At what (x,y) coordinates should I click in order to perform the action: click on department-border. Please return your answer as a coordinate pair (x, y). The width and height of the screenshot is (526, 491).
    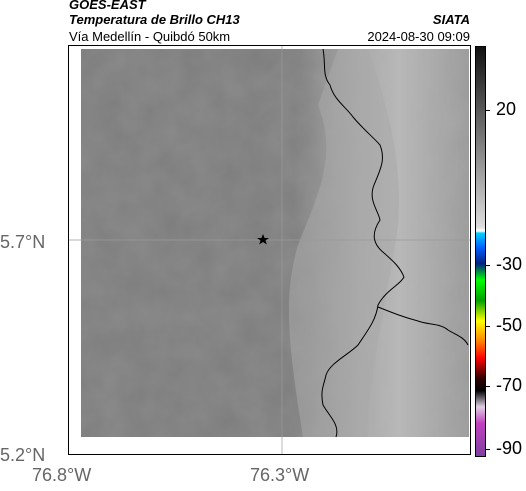
    Looking at the image, I should click on (363, 243).